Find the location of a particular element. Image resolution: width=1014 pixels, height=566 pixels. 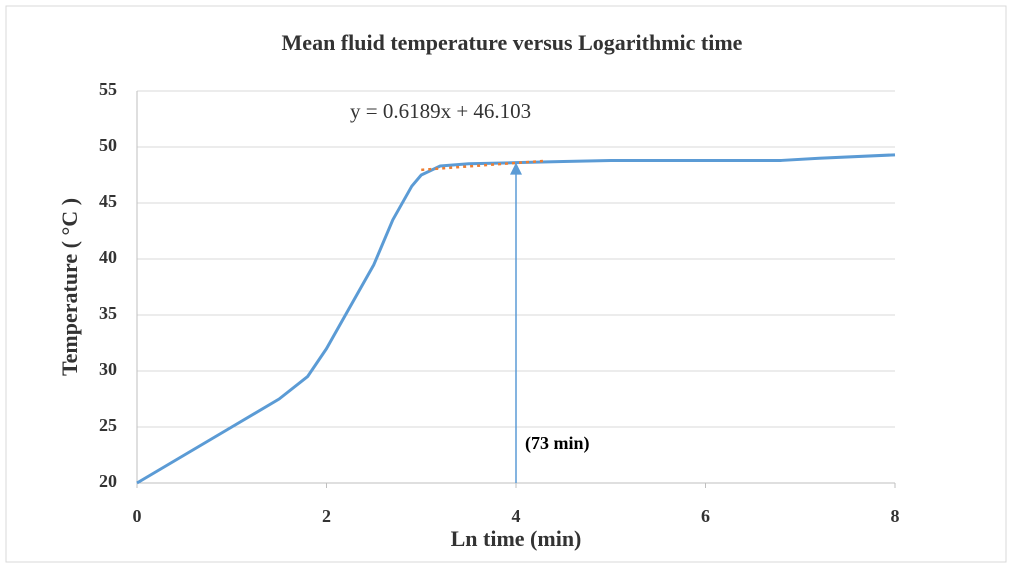

x-tick-label: 8 is located at coordinates (895, 516).